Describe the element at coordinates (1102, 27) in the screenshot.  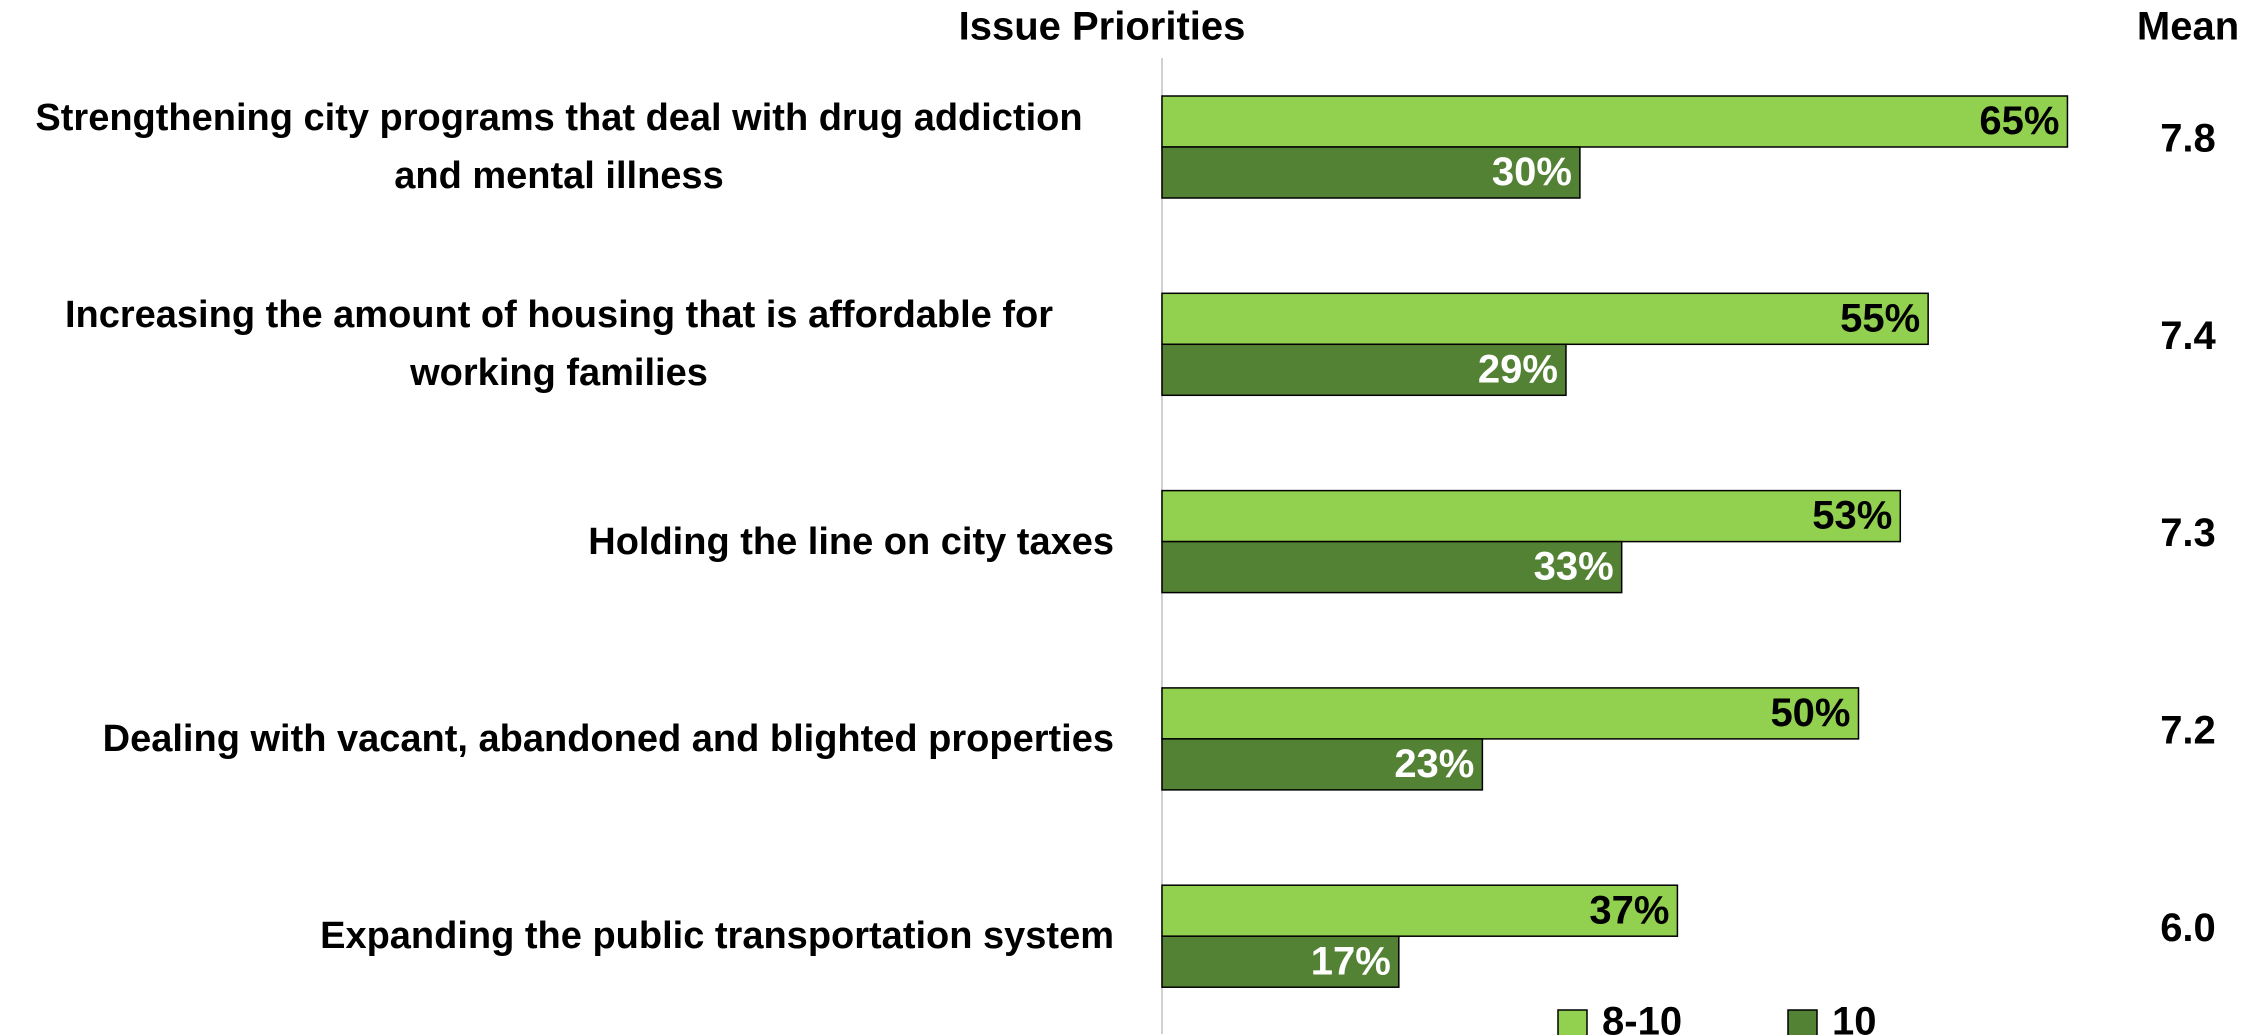
I see `chart-title: Issue Priorities` at that location.